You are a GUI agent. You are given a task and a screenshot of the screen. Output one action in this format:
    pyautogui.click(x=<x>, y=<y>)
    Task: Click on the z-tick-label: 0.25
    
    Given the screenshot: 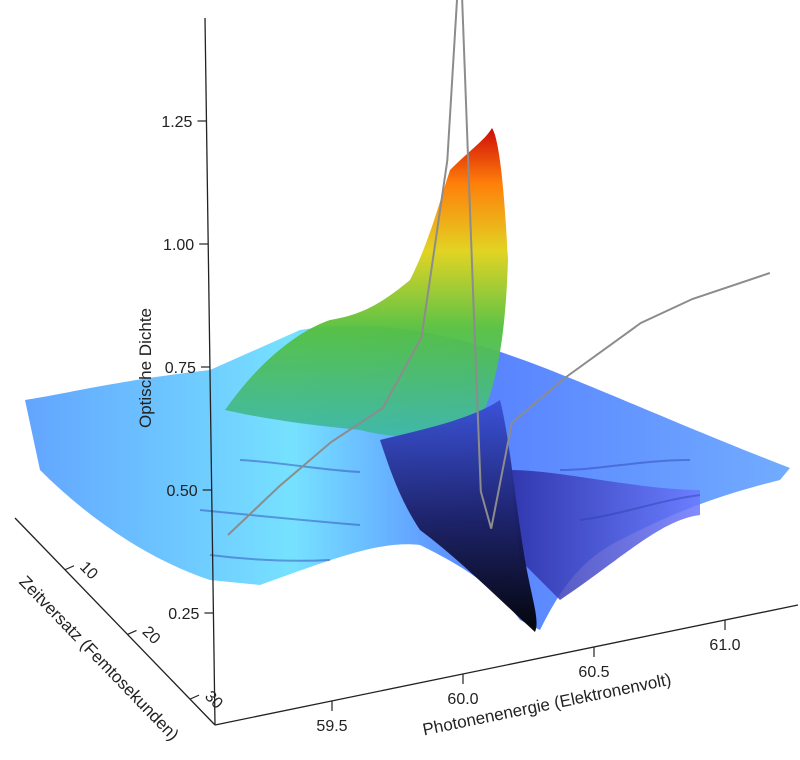 What is the action you would take?
    pyautogui.click(x=183, y=614)
    